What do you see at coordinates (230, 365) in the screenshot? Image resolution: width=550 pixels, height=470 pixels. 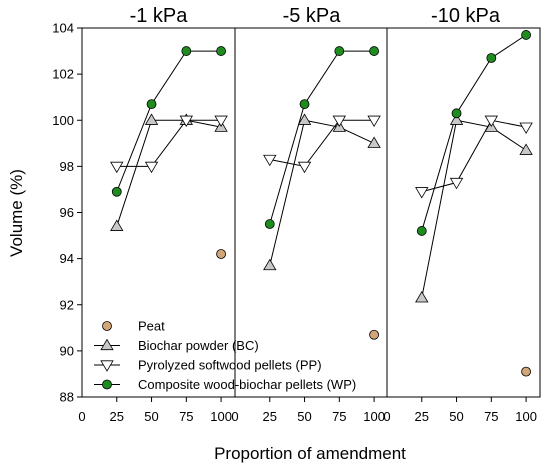 I see `legend-label: Pyrolyzed softwood pellets (PP)` at bounding box center [230, 365].